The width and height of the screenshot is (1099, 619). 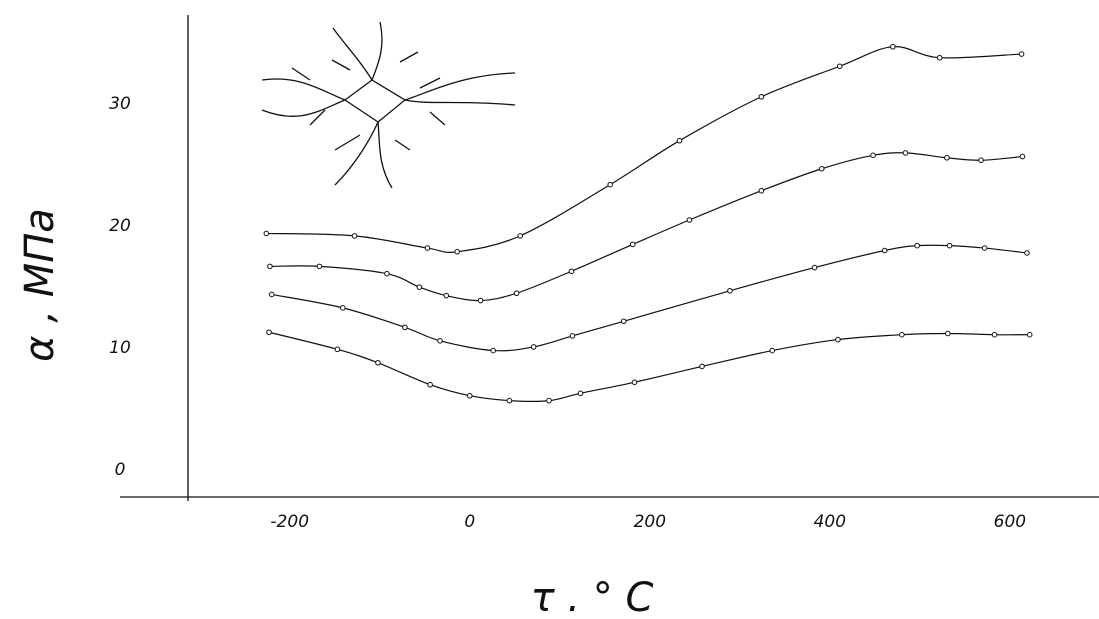 I want to click on x-axis-label: τ . ° C, so click(x=592, y=597).